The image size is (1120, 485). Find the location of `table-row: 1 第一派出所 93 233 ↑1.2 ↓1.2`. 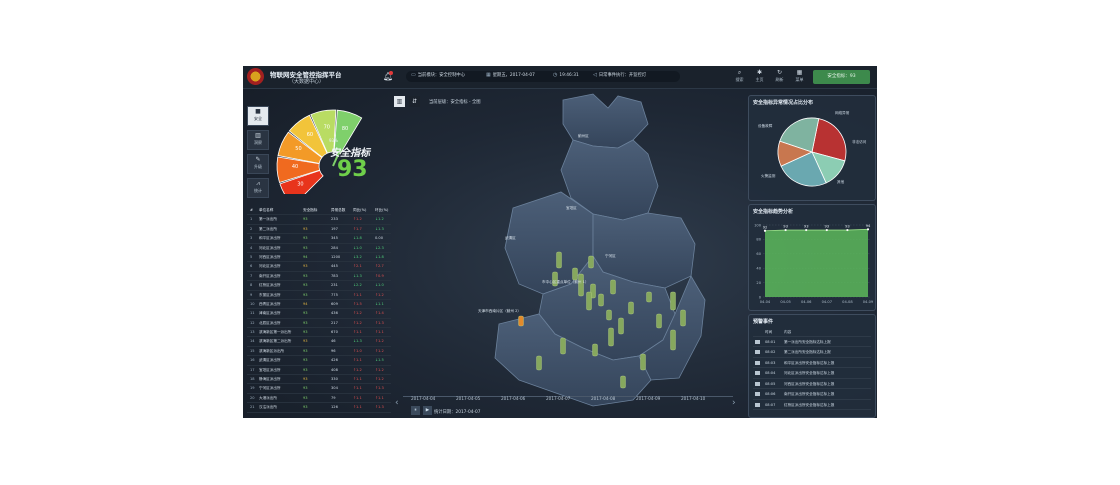

table-row: 1 第一派出所 93 233 ↑1.2 ↓1.2 is located at coordinates (319, 220).